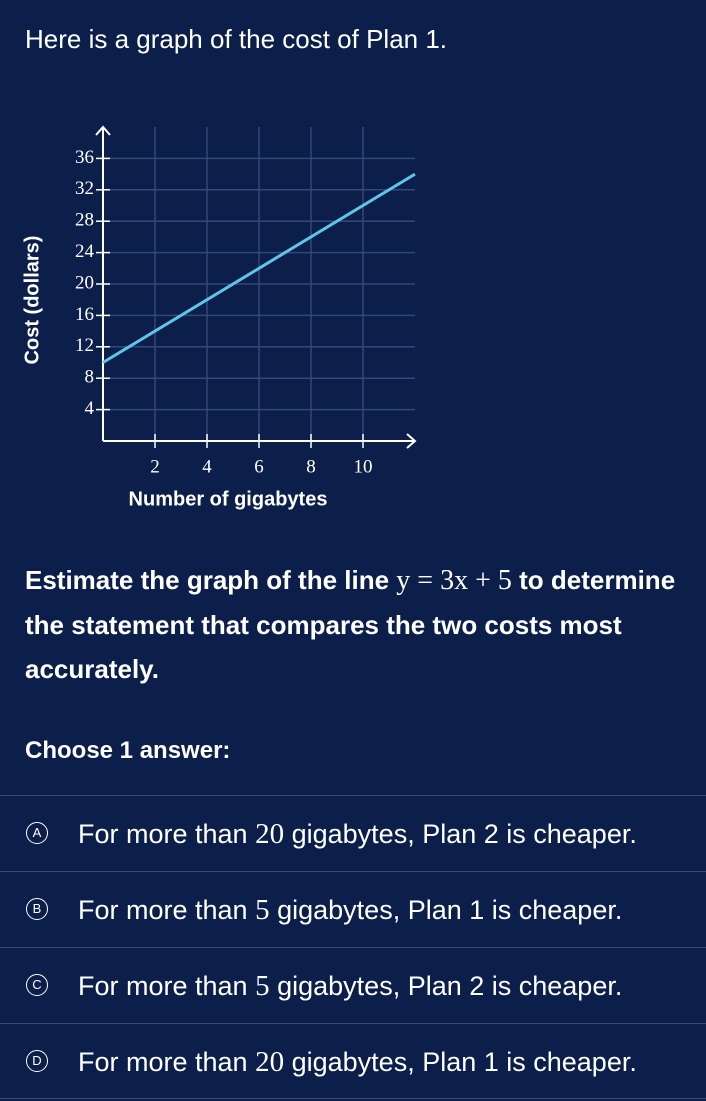  I want to click on y-axis-label: Cost (dollars), so click(32, 300).